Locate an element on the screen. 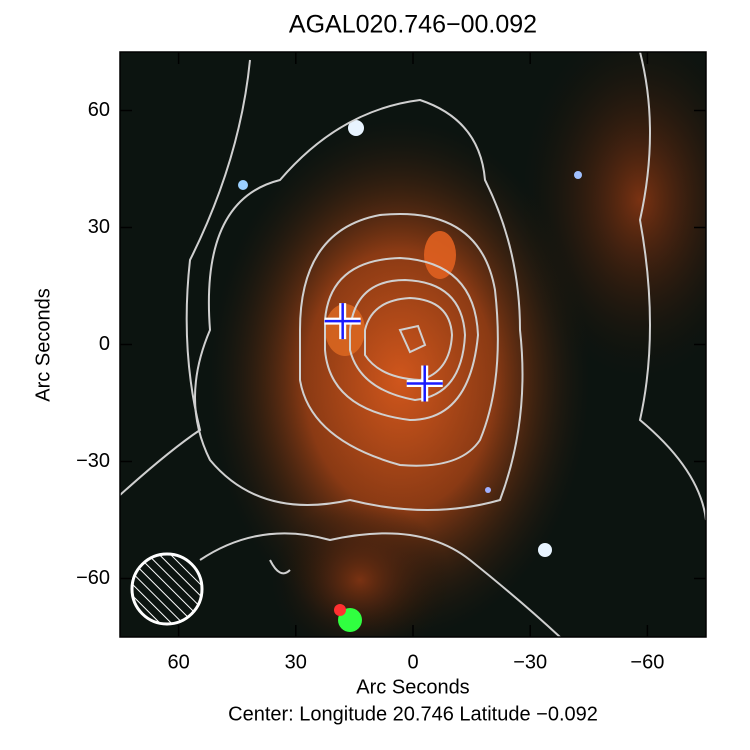  x-tick-label: −60 is located at coordinates (647, 662).